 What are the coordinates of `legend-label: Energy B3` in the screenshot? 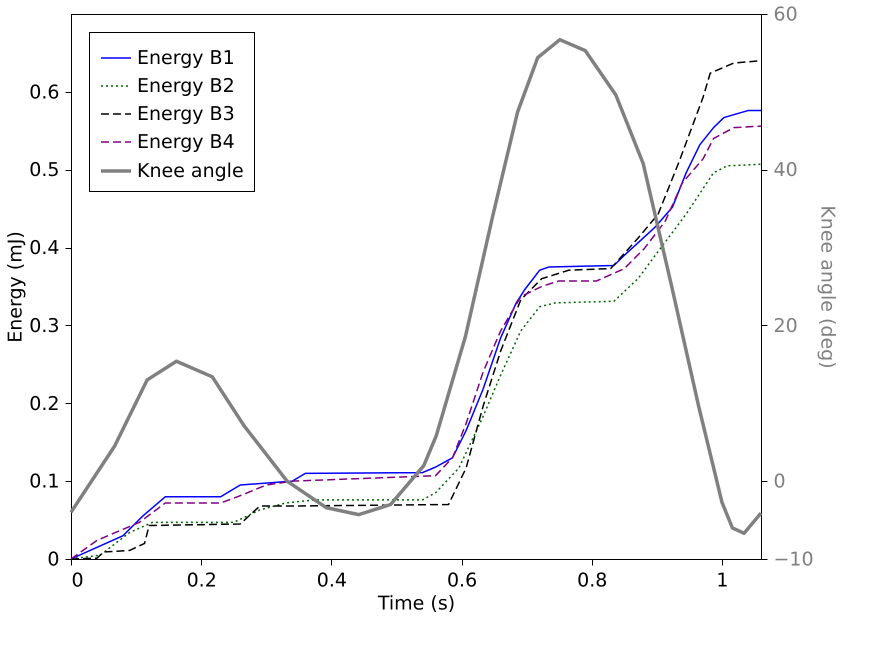 It's located at (186, 114).